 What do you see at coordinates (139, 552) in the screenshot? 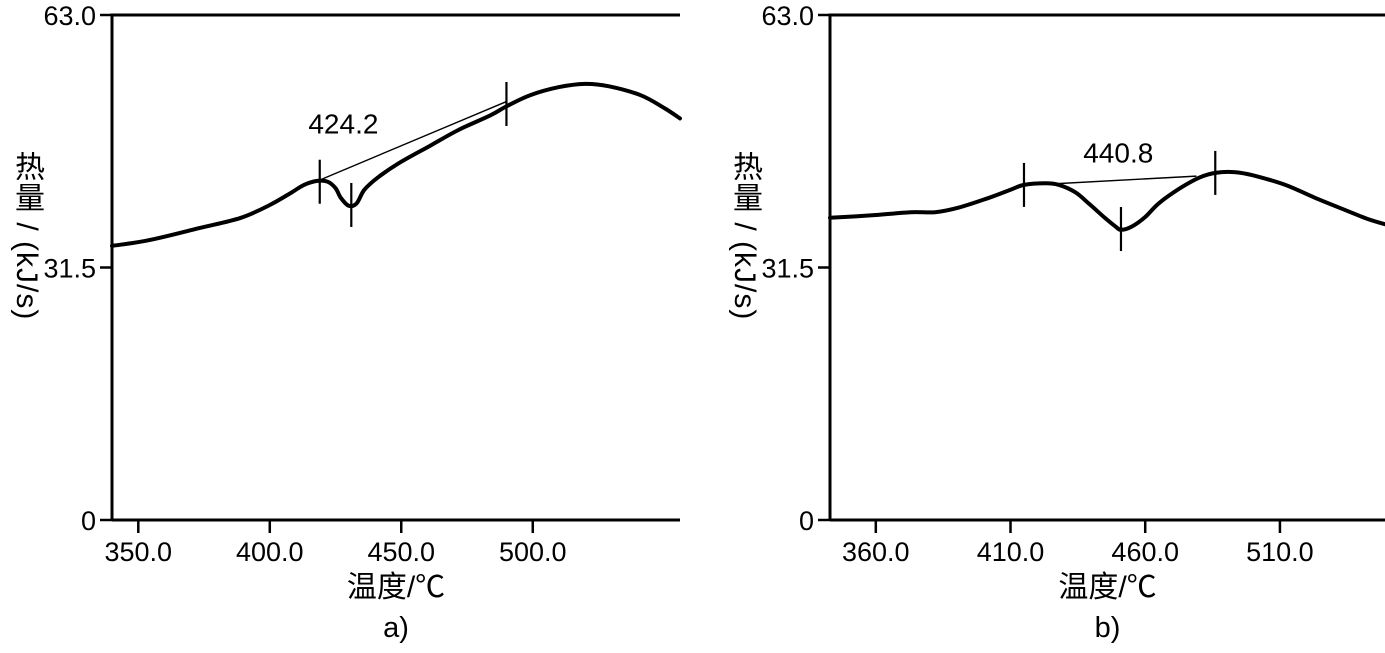
I see `x-tick-label: 350.0` at bounding box center [139, 552].